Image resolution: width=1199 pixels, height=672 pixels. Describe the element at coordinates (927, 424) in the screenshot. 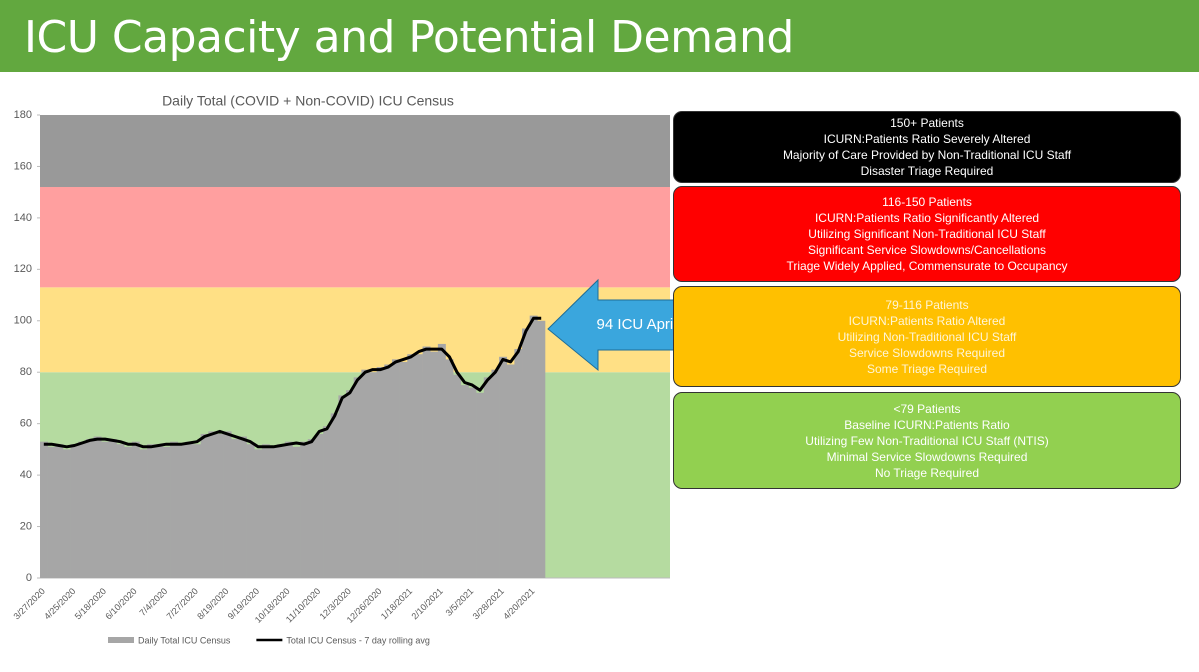

I see `panel-line: Baseline ICURN:Patients Ratio` at that location.